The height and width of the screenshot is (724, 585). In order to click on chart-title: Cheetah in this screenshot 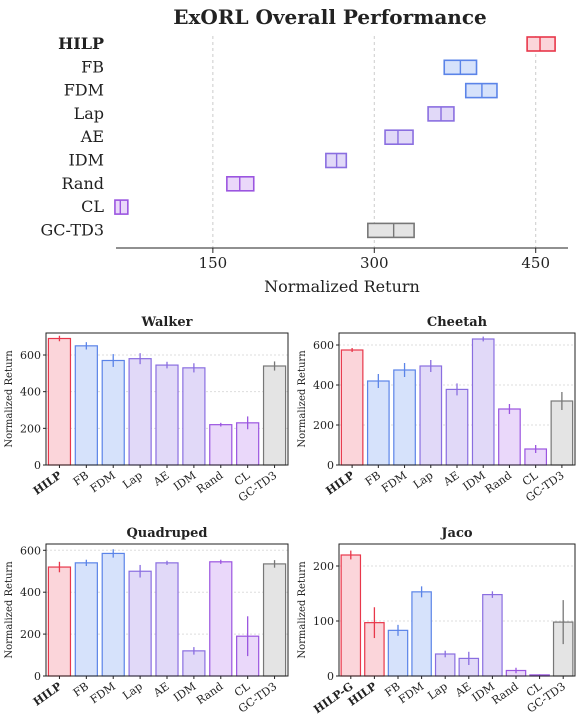, I will do `click(457, 322)`.